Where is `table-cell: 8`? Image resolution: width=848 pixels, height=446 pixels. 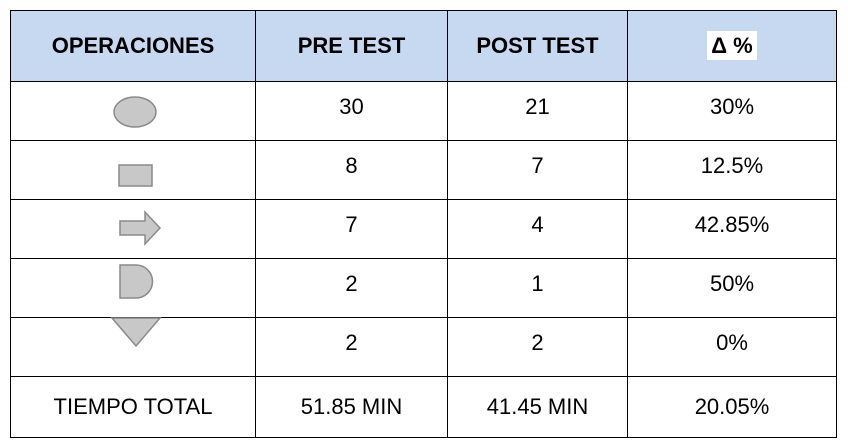
table-cell: 8 is located at coordinates (351, 170).